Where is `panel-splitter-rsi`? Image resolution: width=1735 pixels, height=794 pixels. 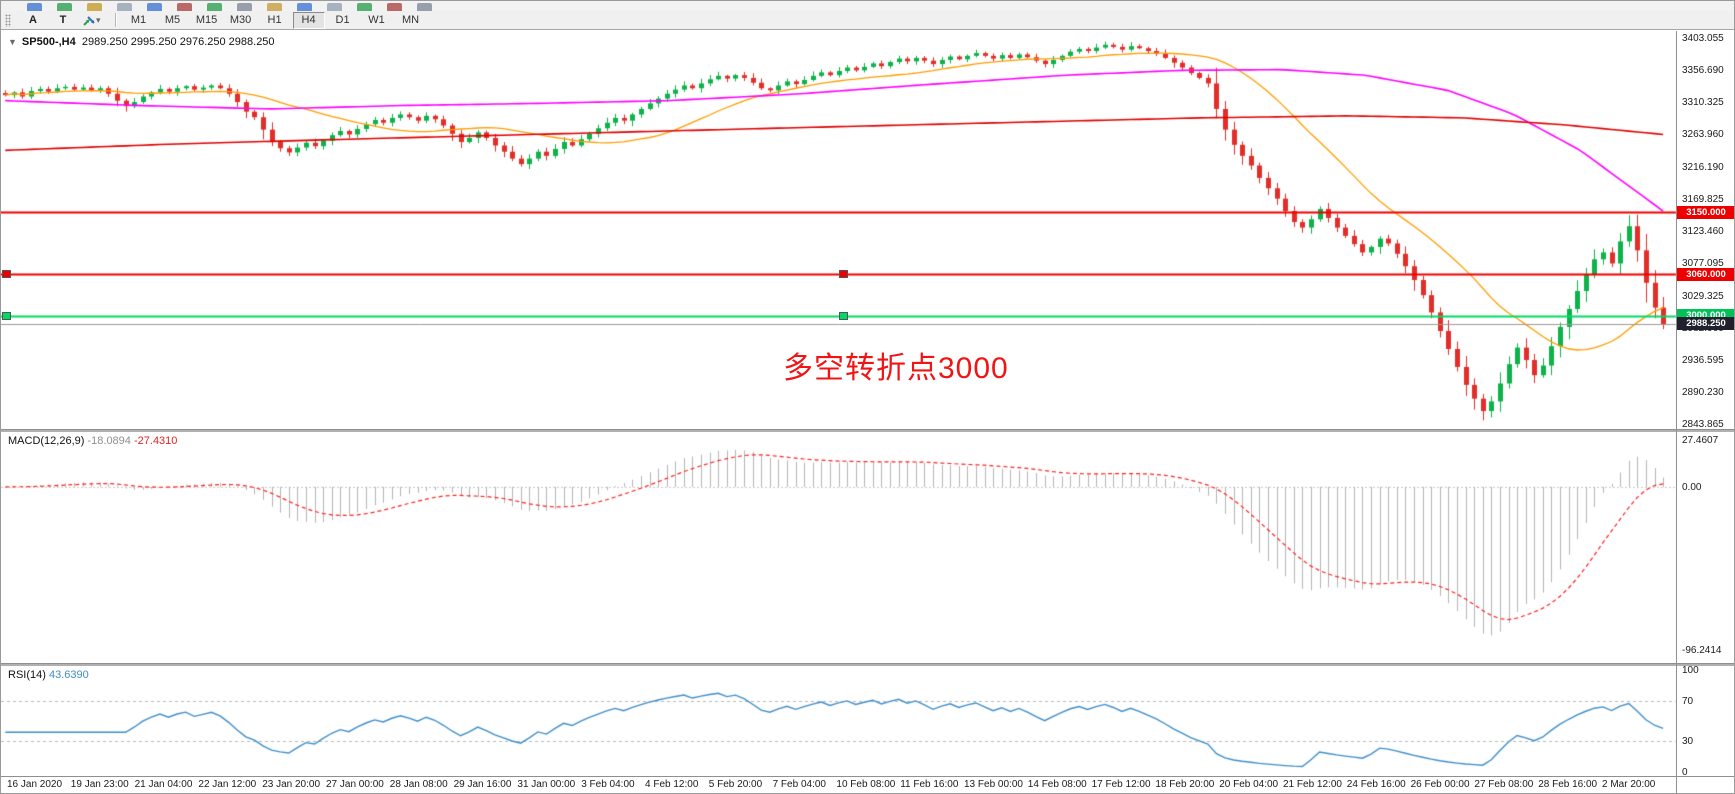
panel-splitter-rsi is located at coordinates (867, 664).